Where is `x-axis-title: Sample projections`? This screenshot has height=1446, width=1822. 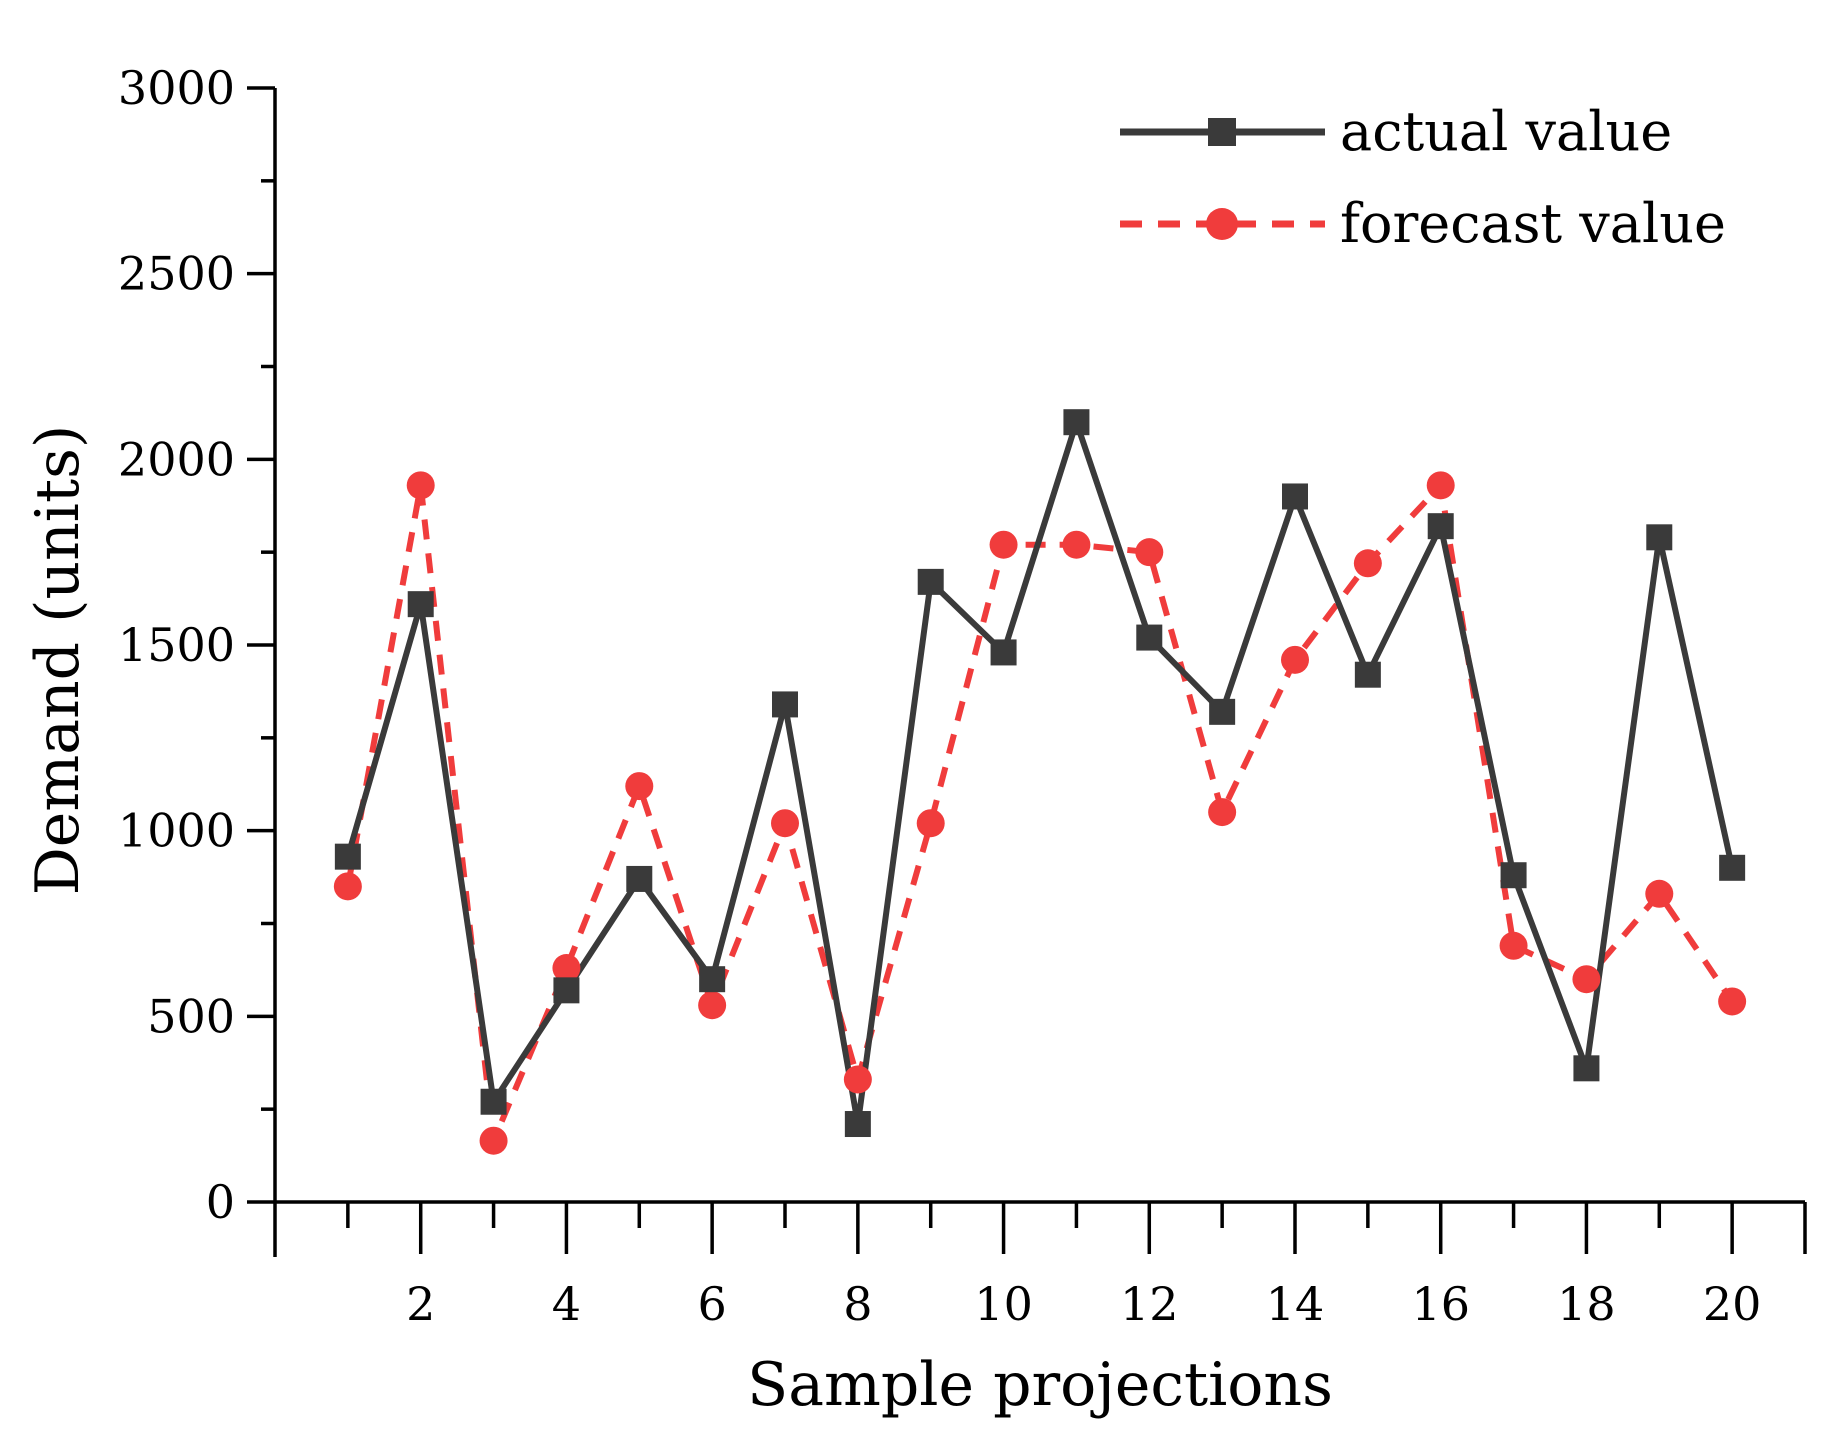 x-axis-title: Sample projections is located at coordinates (1040, 1385).